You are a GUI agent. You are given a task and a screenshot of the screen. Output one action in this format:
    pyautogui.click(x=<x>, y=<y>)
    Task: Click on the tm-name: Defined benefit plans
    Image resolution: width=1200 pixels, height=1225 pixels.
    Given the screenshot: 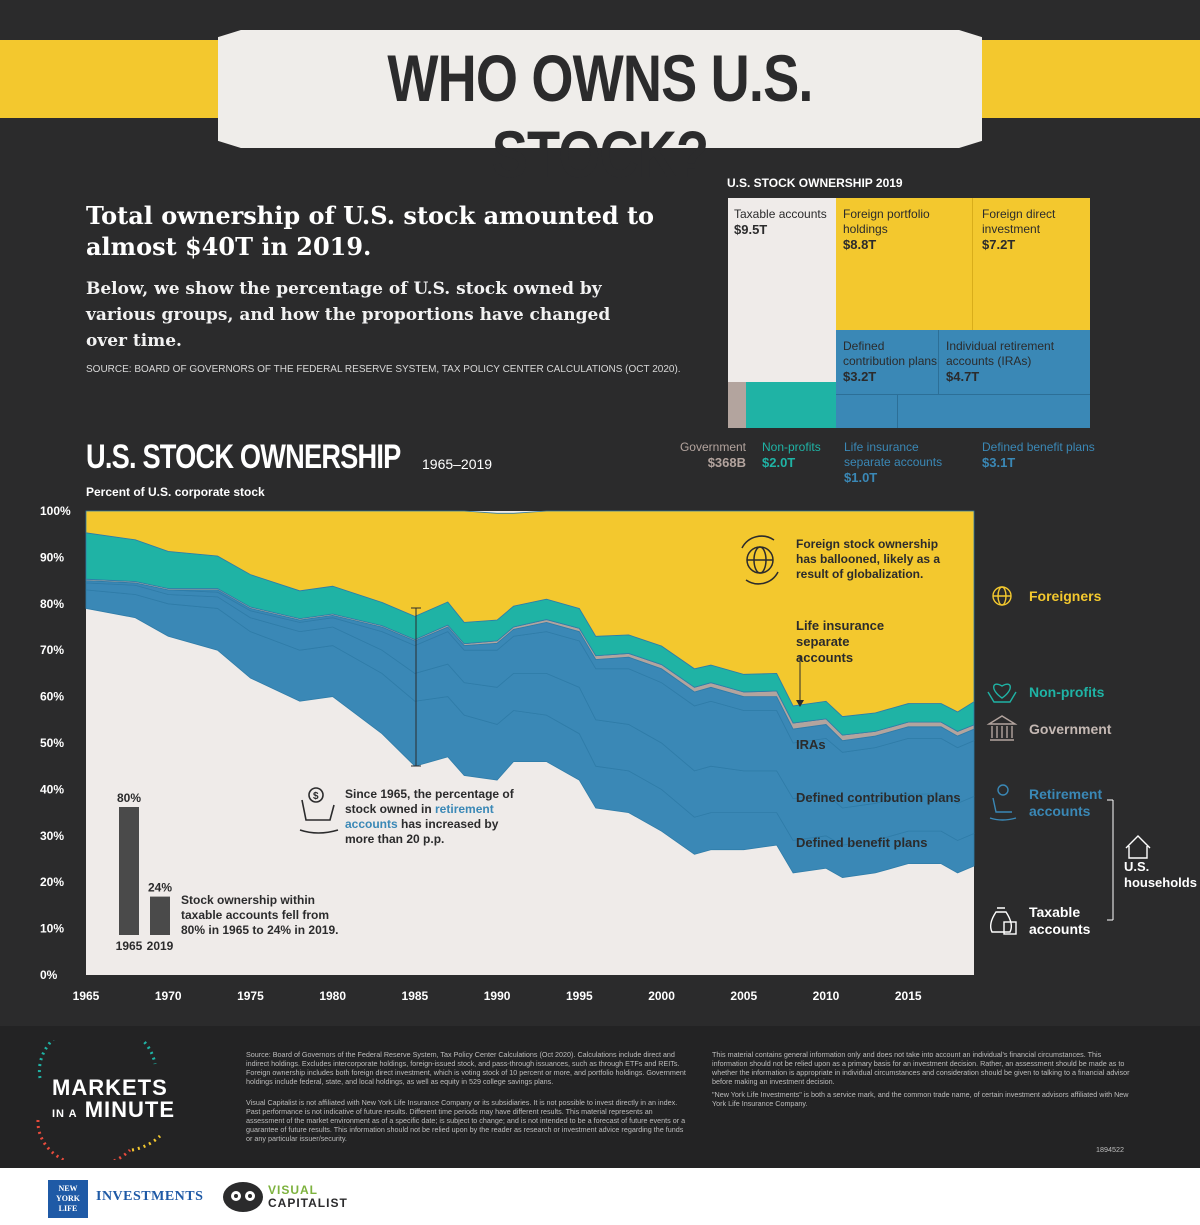 What is the action you would take?
    pyautogui.click(x=1038, y=447)
    